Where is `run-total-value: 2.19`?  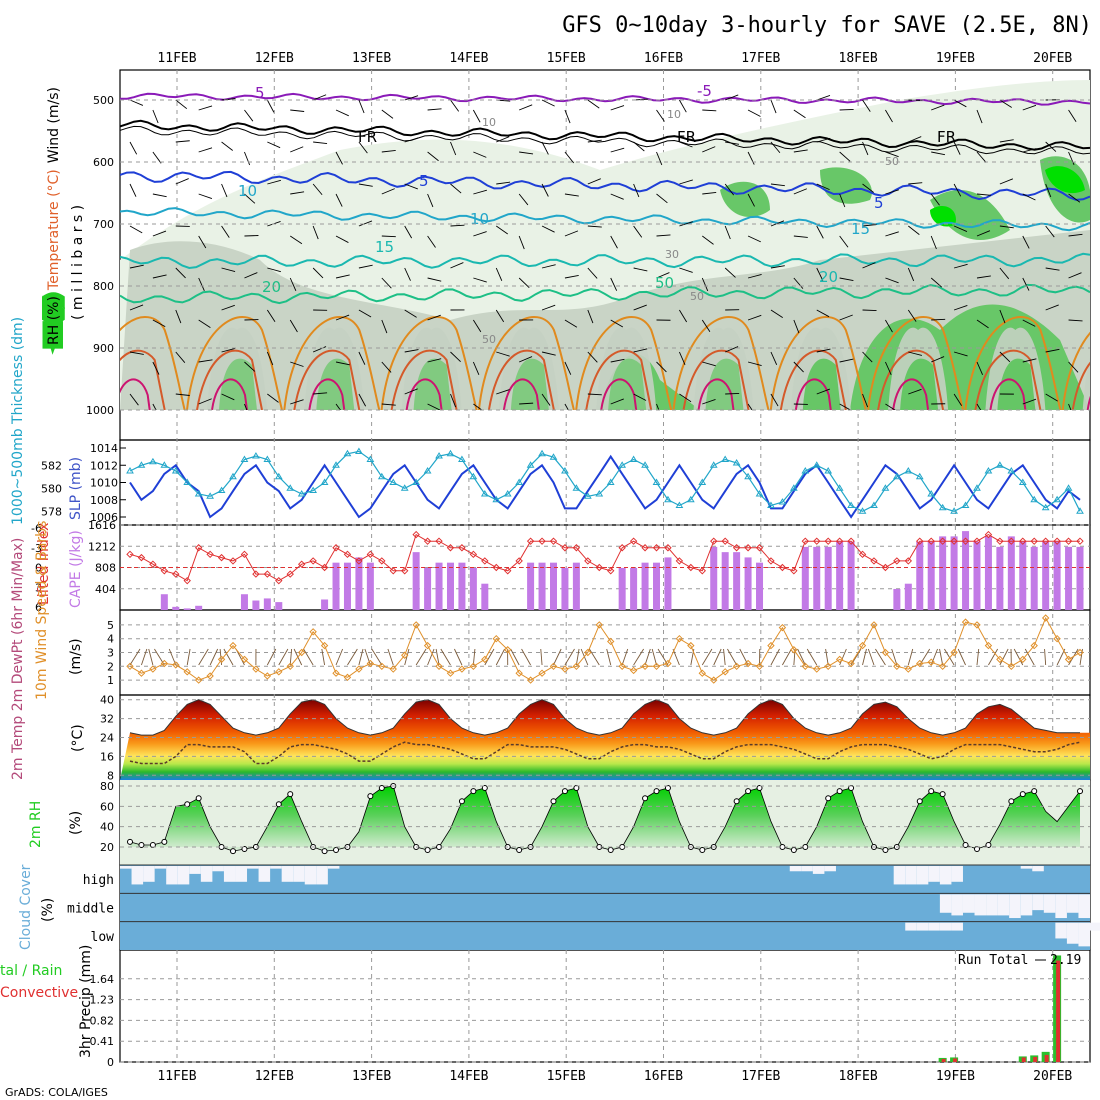 run-total-value: 2.19 is located at coordinates (1065, 960).